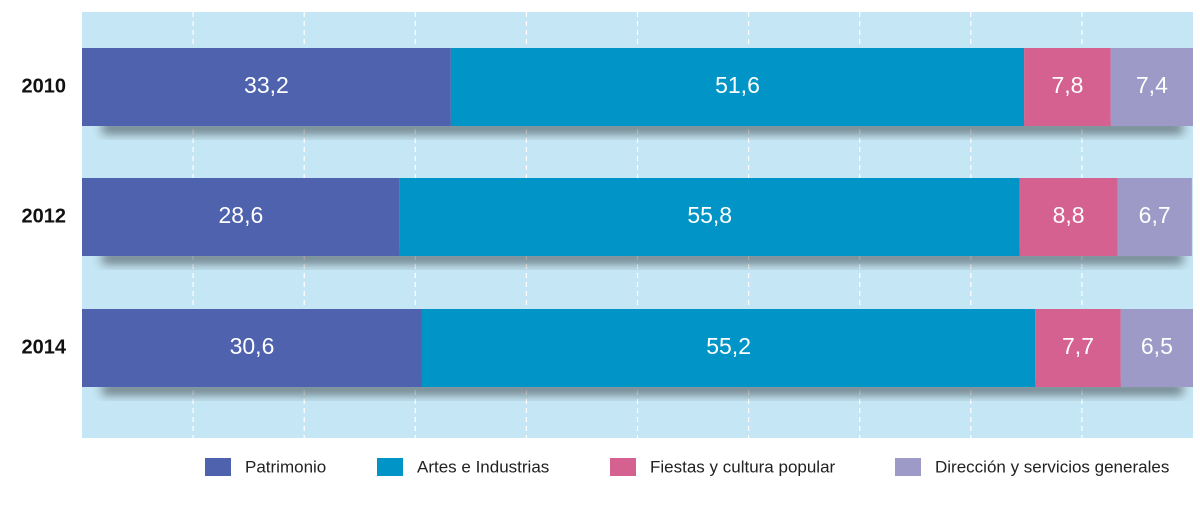 This screenshot has width=1200, height=506. I want to click on value-label: 7,7, so click(1078, 346).